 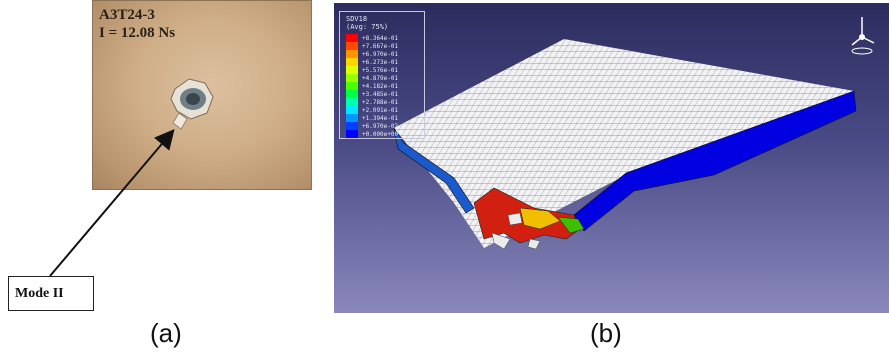 I want to click on legend-row: +4.182e-01, so click(x=372, y=86).